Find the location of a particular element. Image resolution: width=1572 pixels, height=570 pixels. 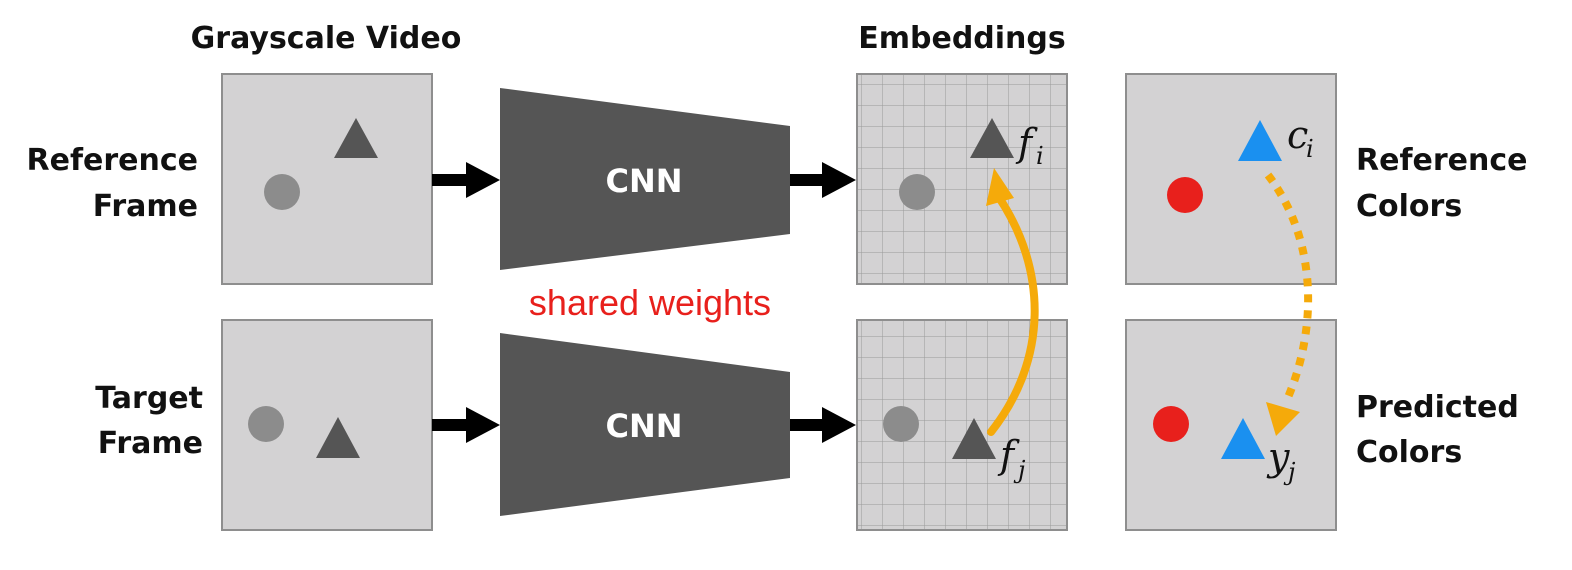

cnn-block-bottom is located at coordinates (645, 424).